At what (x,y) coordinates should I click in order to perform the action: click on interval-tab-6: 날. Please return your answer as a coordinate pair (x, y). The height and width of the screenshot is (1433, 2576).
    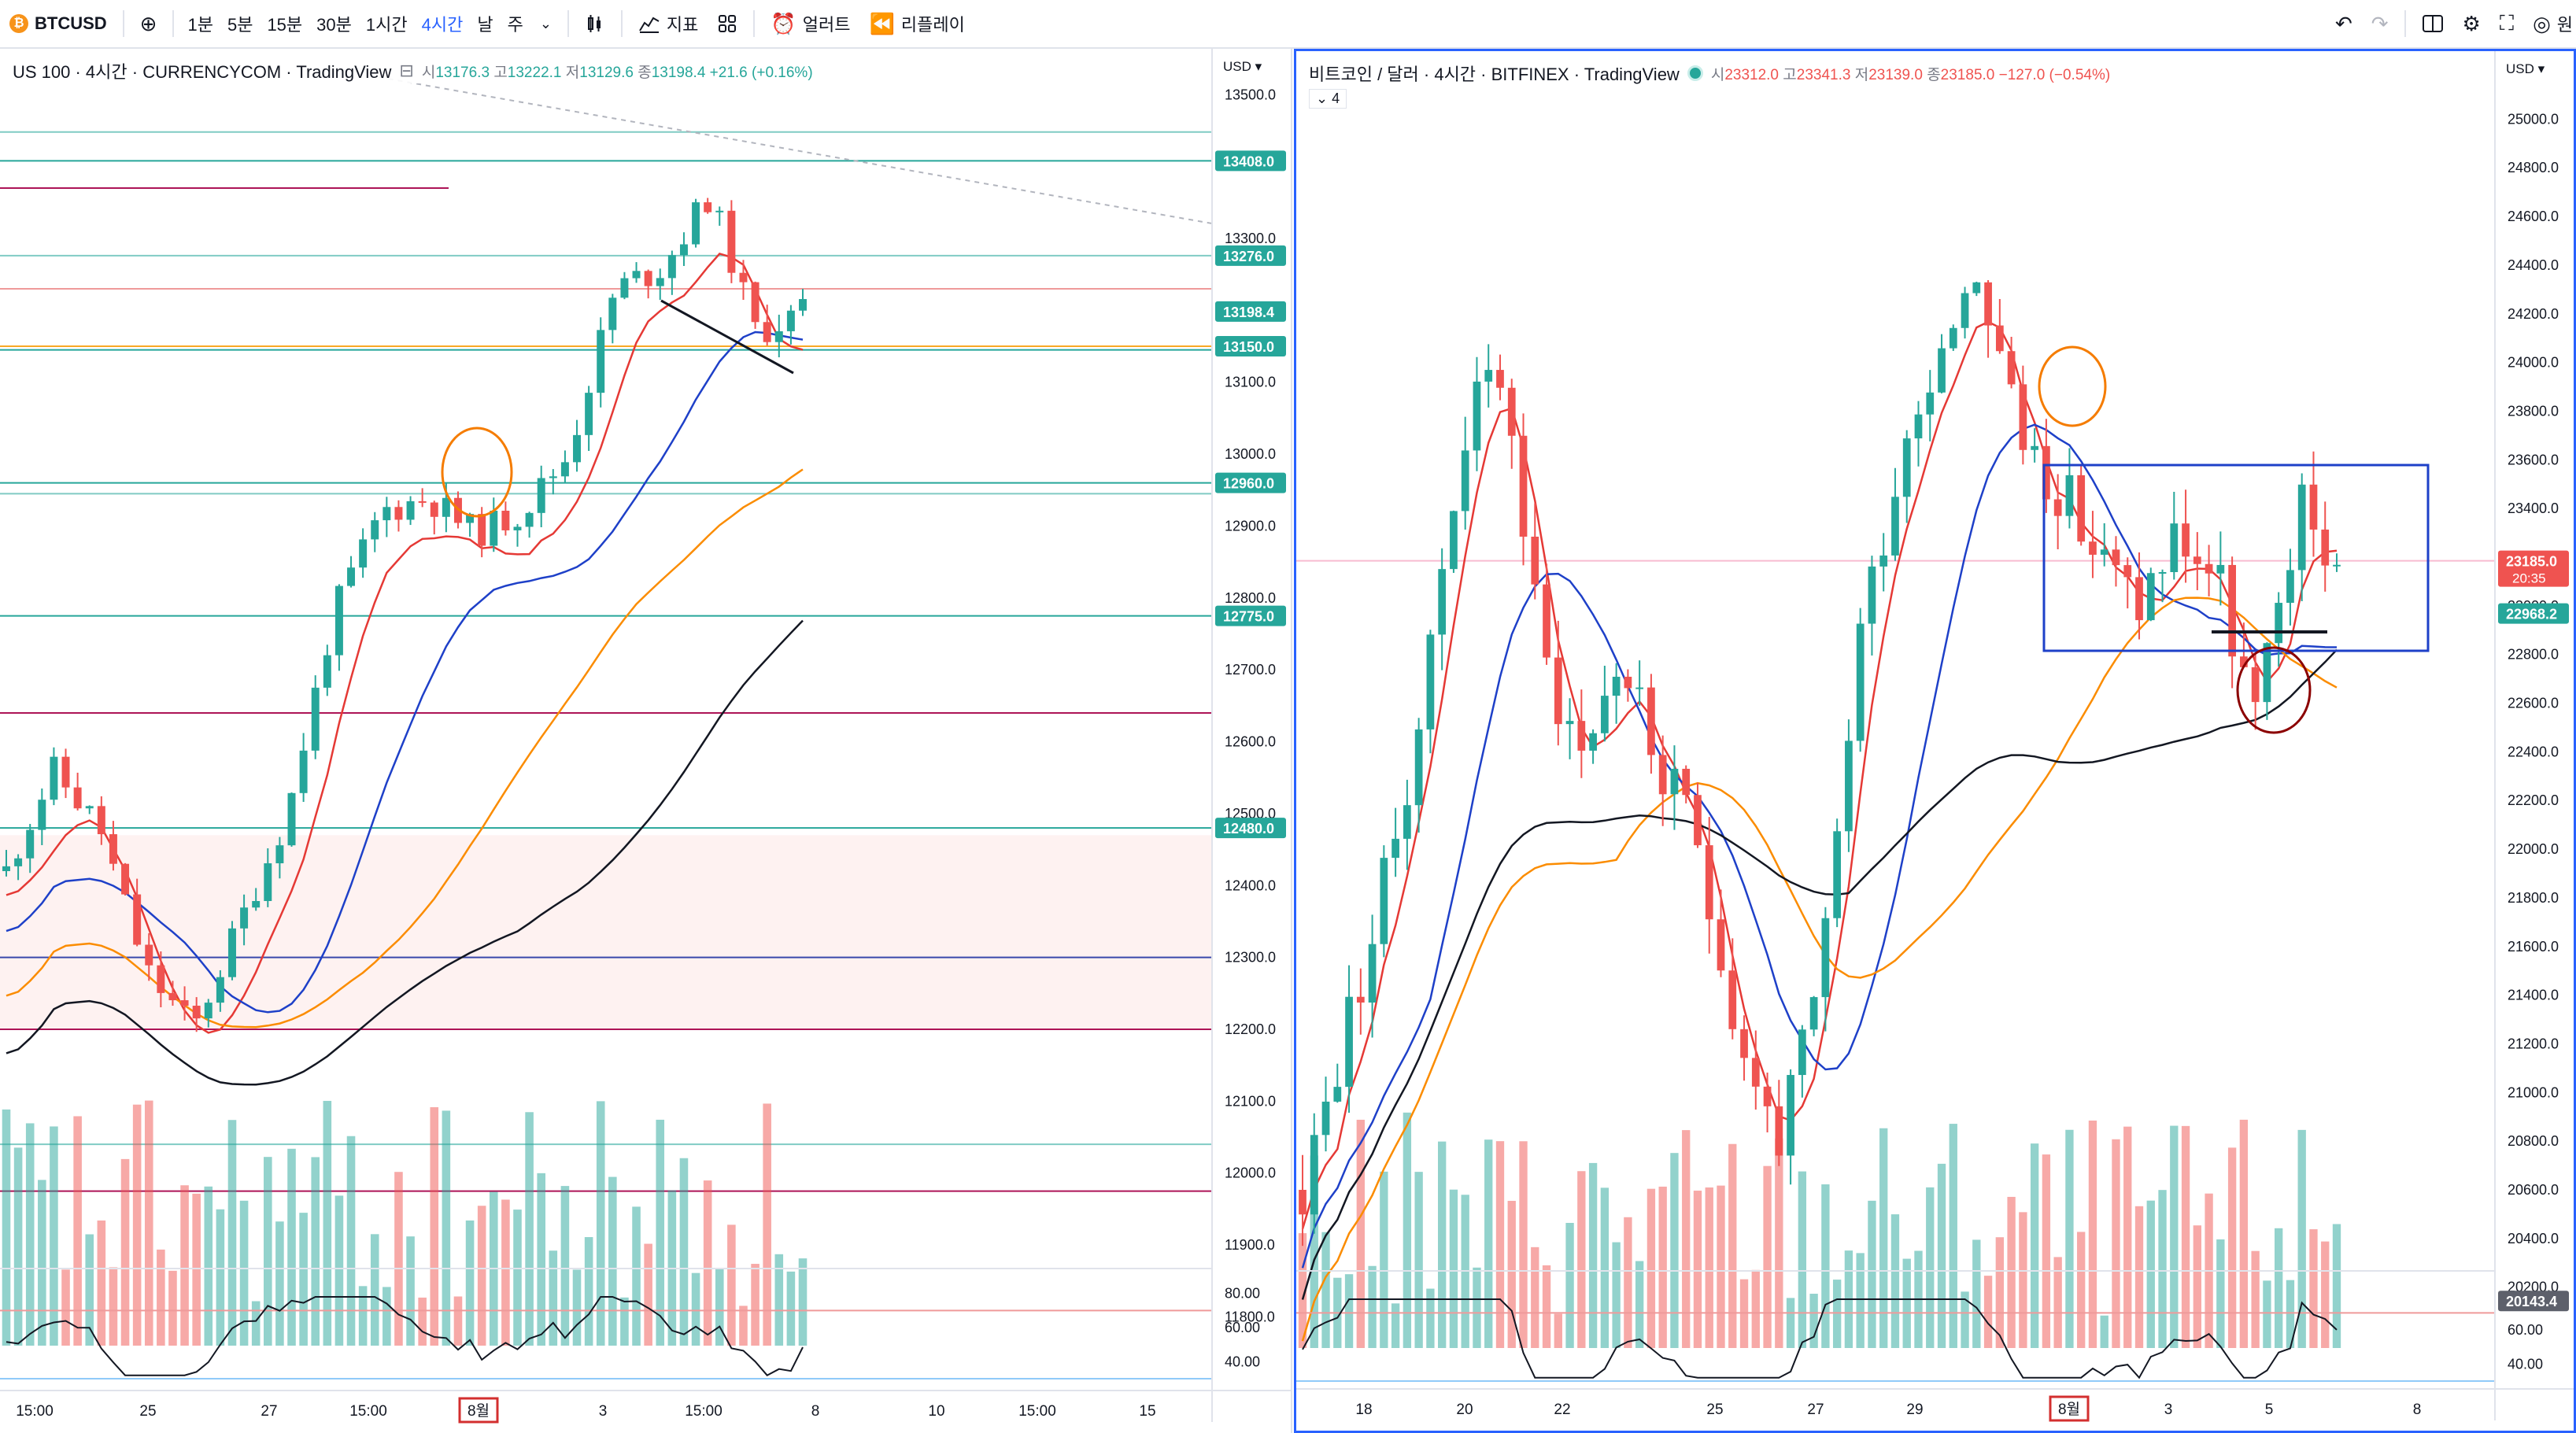
    Looking at the image, I should click on (485, 25).